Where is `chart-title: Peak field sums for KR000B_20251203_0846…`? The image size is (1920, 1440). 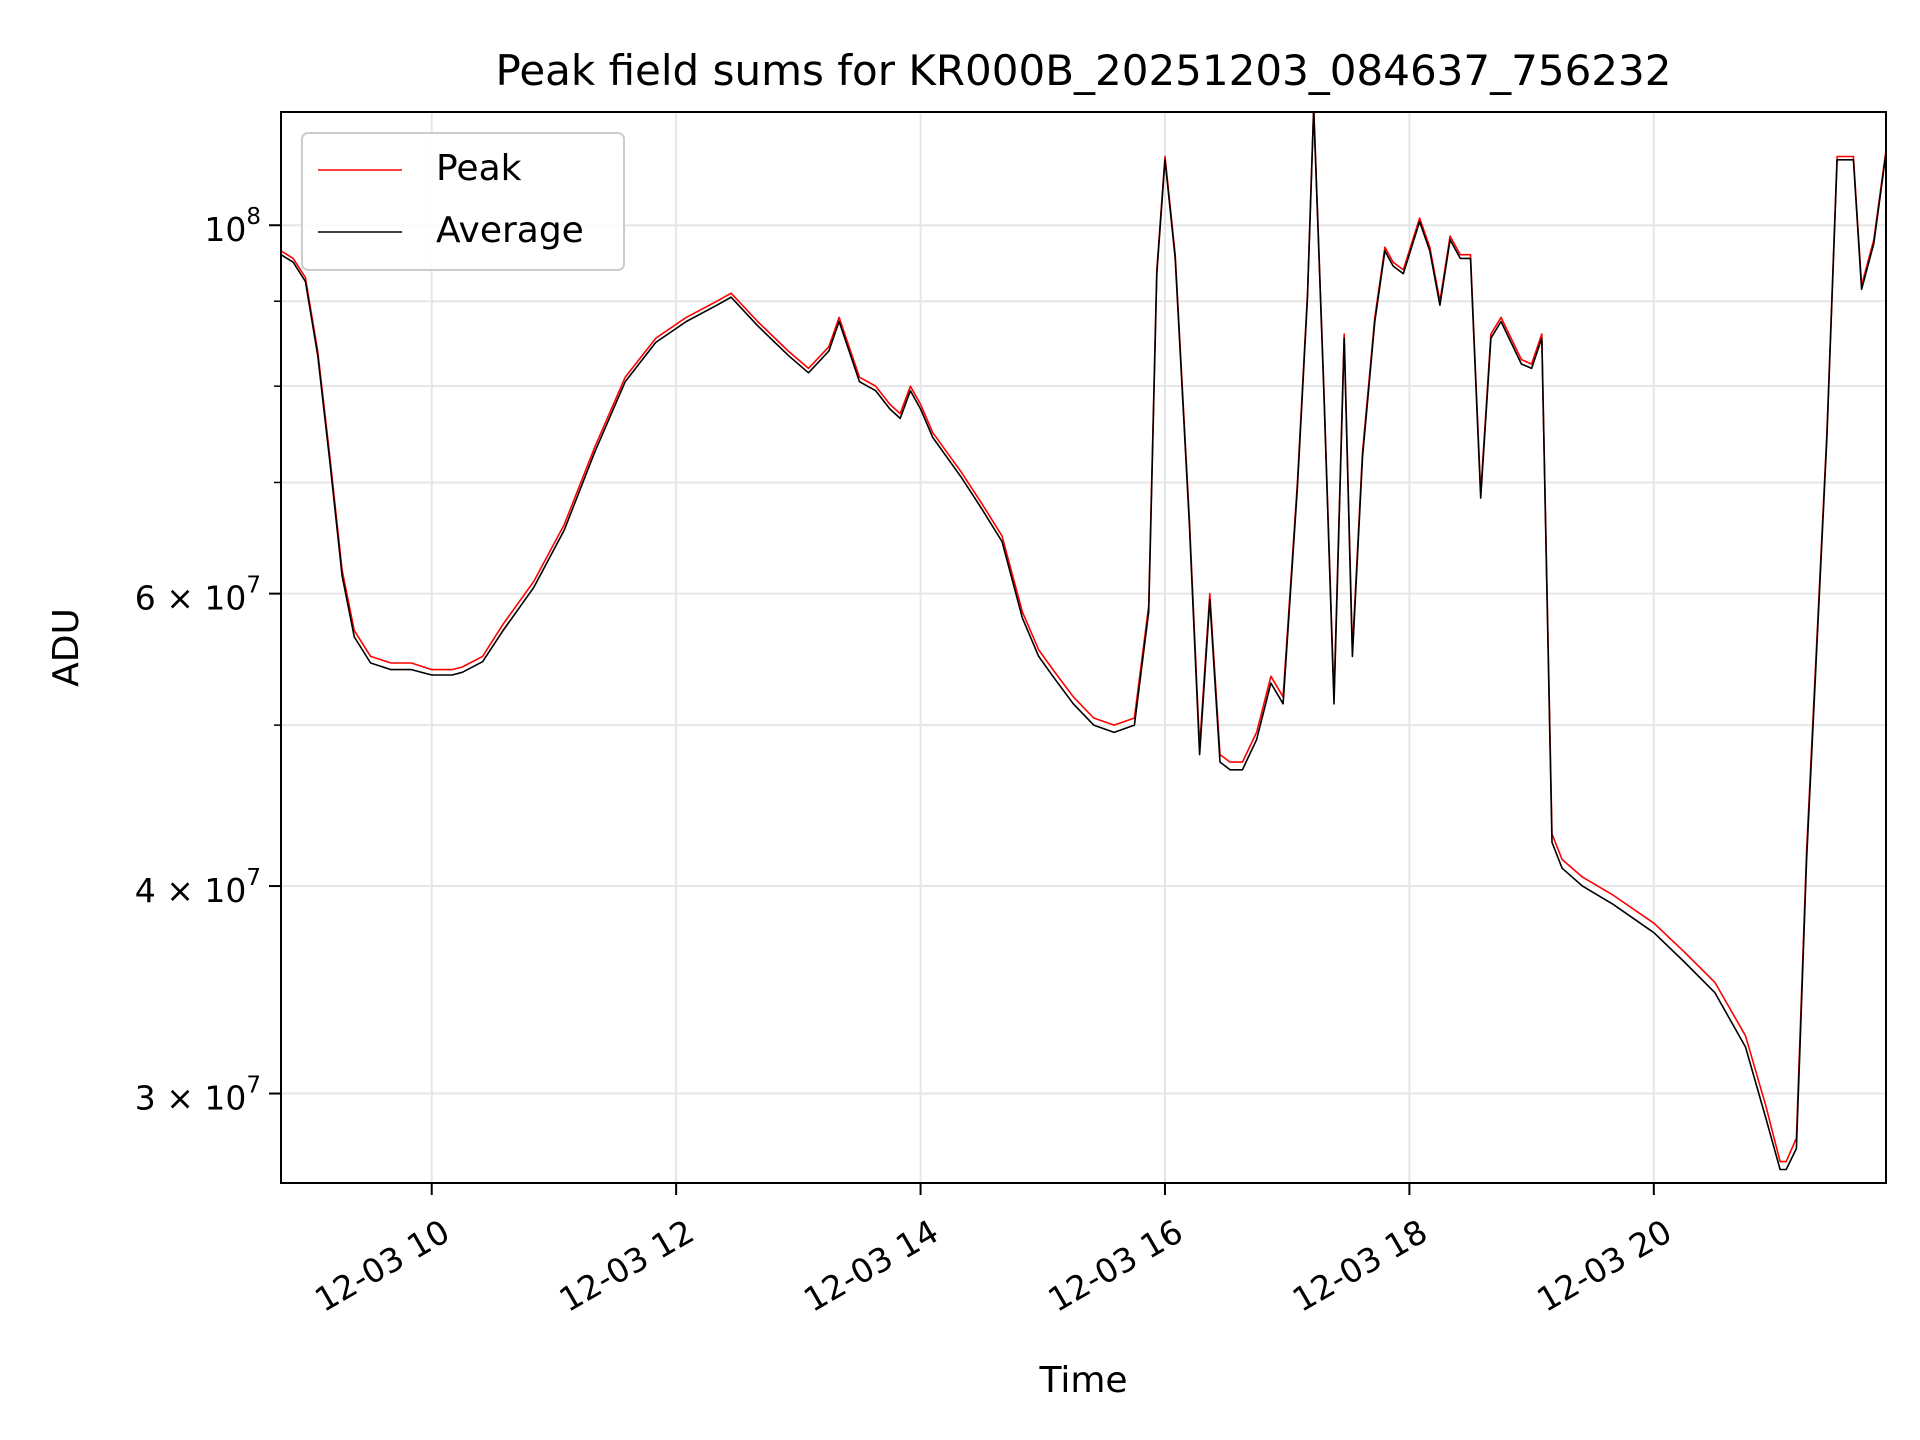 chart-title: Peak field sums for KR000B_20251203_0846… is located at coordinates (1084, 70).